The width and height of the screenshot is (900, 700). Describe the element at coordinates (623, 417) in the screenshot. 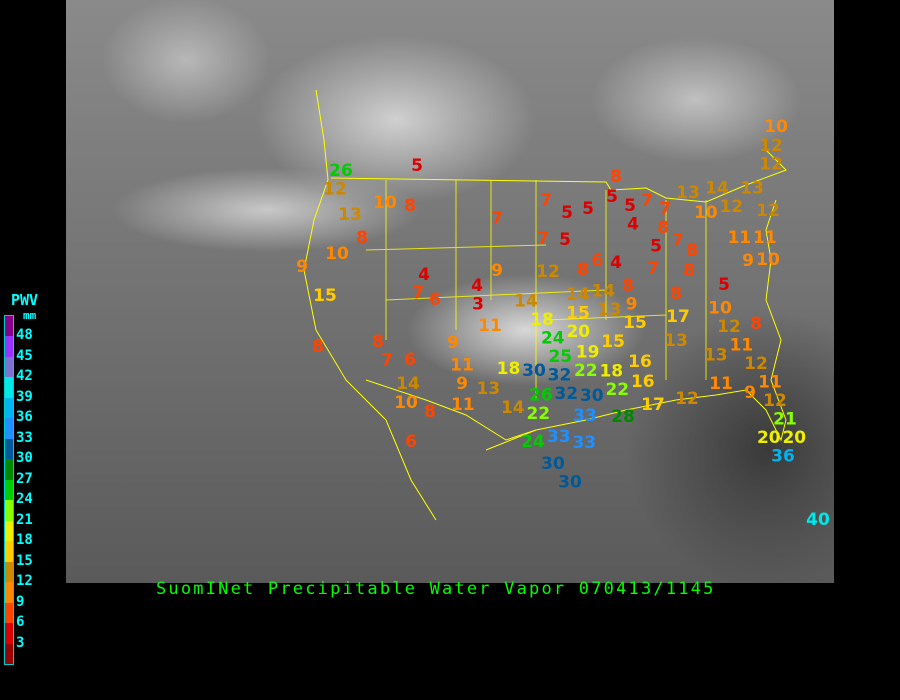

I see `station-pwv-value: 28` at that location.